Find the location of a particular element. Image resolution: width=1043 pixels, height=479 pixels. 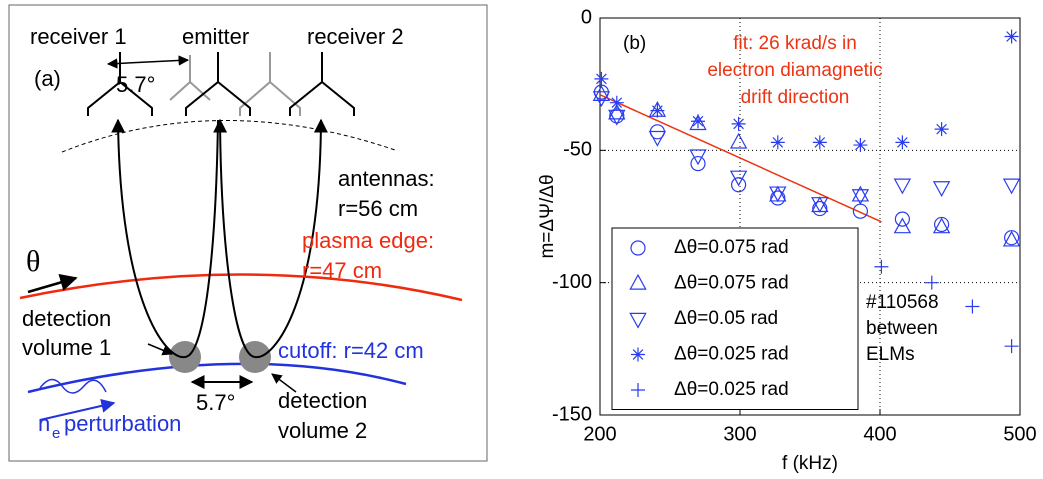

label: antennas: is located at coordinates (386, 178).